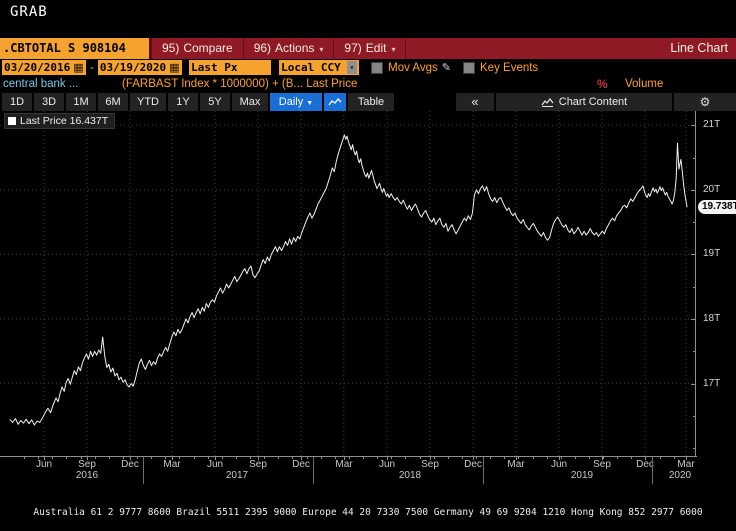  Describe the element at coordinates (17, 102) in the screenshot. I see `period-button-1d: 1D` at that location.